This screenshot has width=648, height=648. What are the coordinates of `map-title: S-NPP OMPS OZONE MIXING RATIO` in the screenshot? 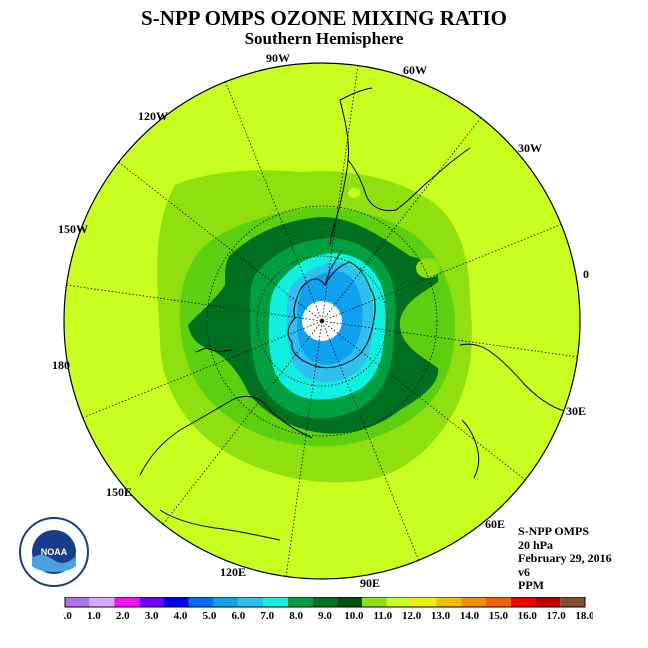 It's located at (324, 18).